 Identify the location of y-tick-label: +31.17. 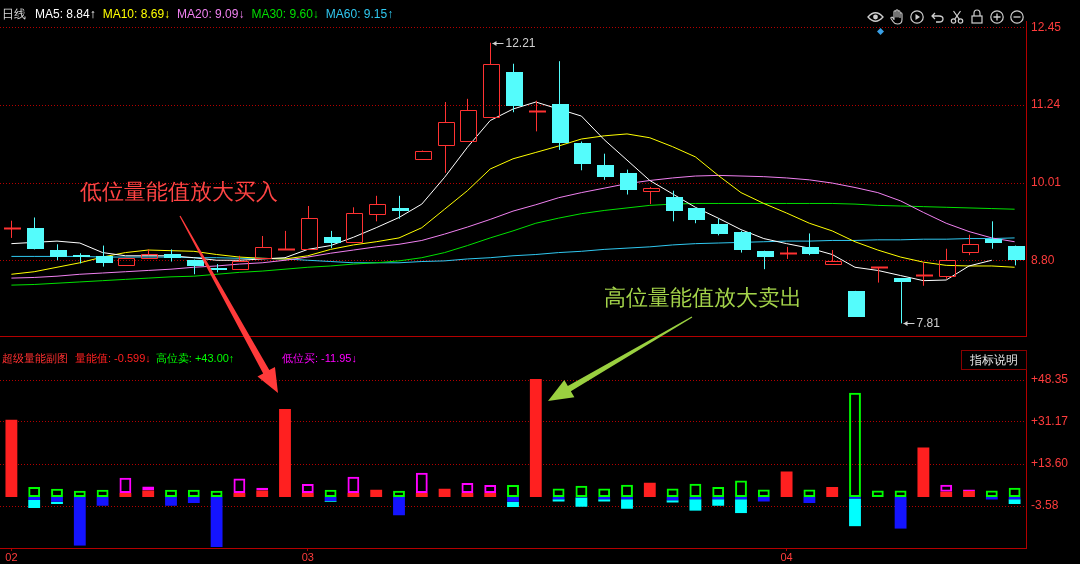
(1050, 420).